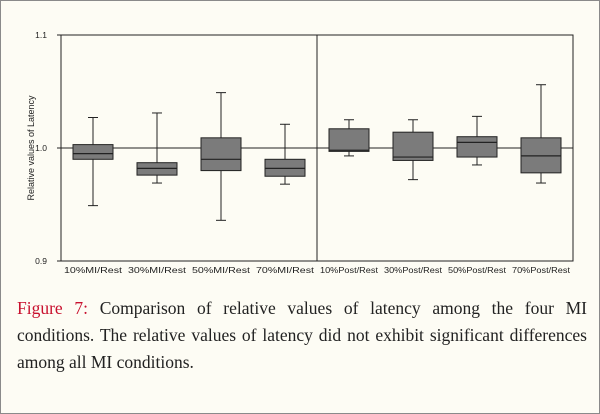 The height and width of the screenshot is (414, 600). Describe the element at coordinates (41, 148) in the screenshot. I see `y-tick-label: 1.0` at that location.